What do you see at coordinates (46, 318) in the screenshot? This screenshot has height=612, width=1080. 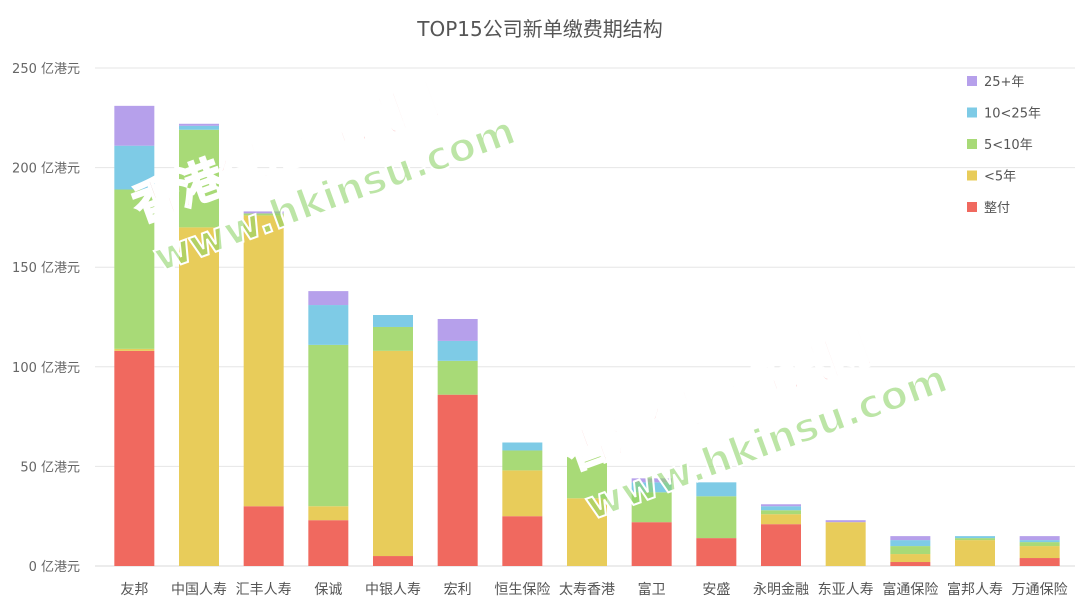 I see `y-axis-tick-labels: 0 亿港元 50 亿港元 100 亿港元 150 亿港元 200 亿港元 250 亿港元` at bounding box center [46, 318].